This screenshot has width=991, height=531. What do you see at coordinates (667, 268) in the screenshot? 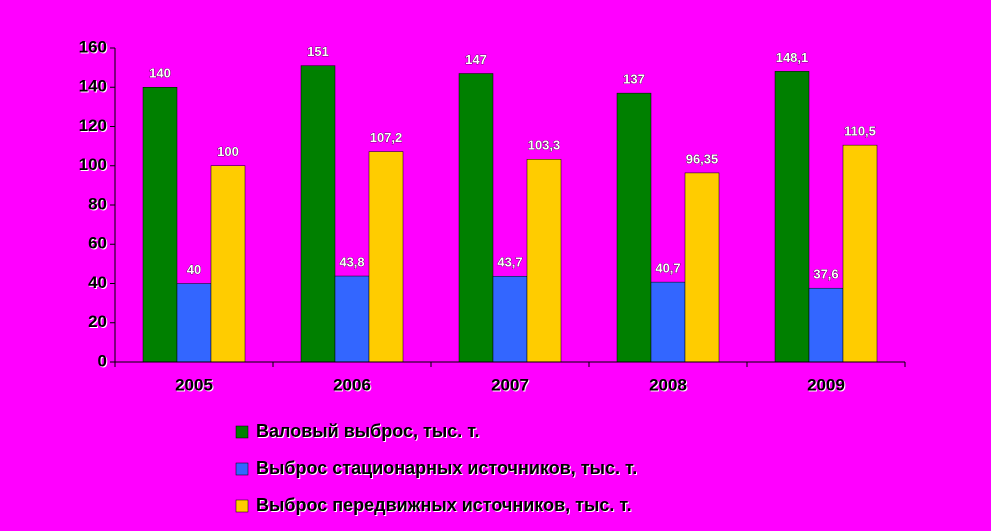
I see `data-label: 40,7` at bounding box center [667, 268].